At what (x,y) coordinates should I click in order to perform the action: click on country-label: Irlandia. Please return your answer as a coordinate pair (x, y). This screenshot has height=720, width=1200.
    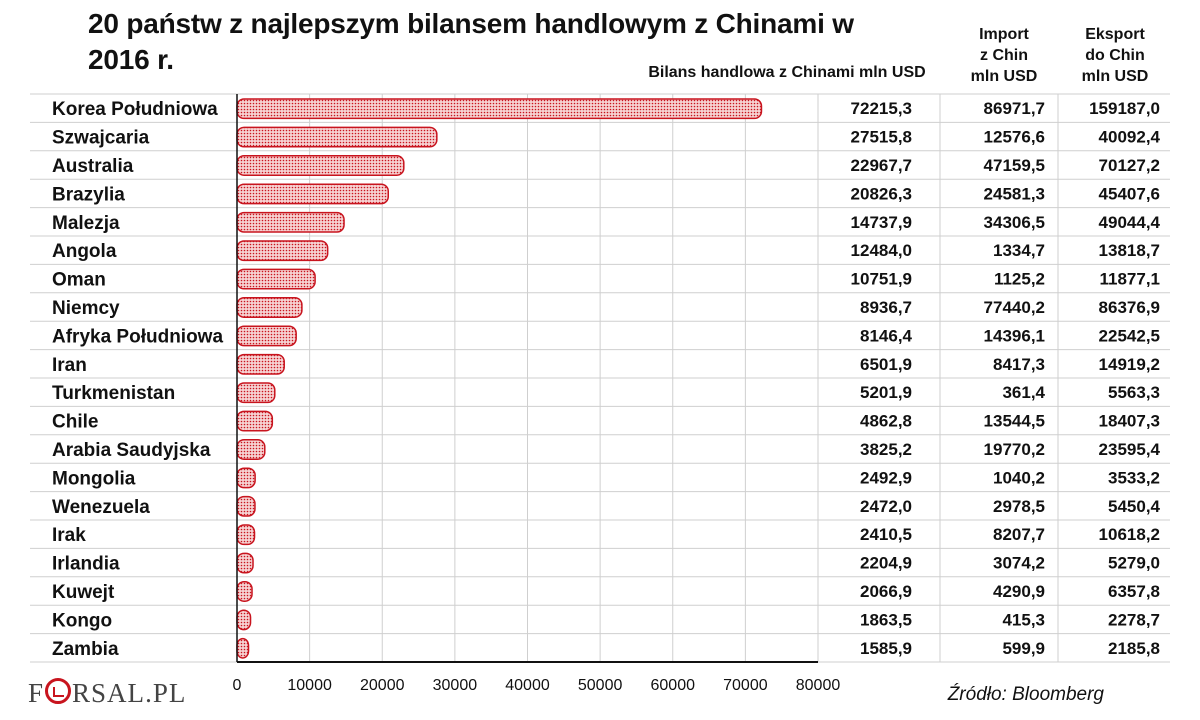
    Looking at the image, I should click on (86, 564).